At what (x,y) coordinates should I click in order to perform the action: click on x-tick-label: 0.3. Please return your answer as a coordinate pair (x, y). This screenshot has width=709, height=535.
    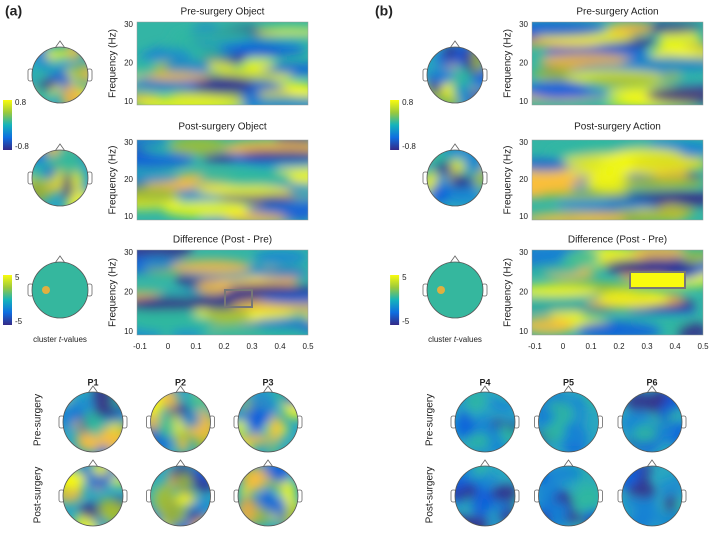
    Looking at the image, I should click on (252, 346).